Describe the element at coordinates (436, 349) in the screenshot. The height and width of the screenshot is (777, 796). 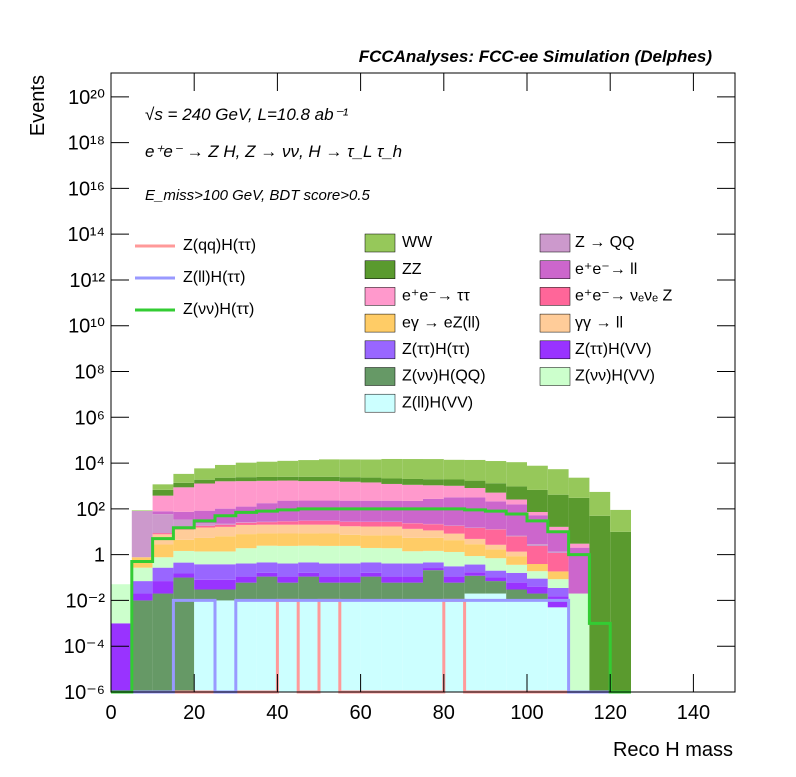
I see `legend-label: Z(ττ)H(ττ)` at that location.